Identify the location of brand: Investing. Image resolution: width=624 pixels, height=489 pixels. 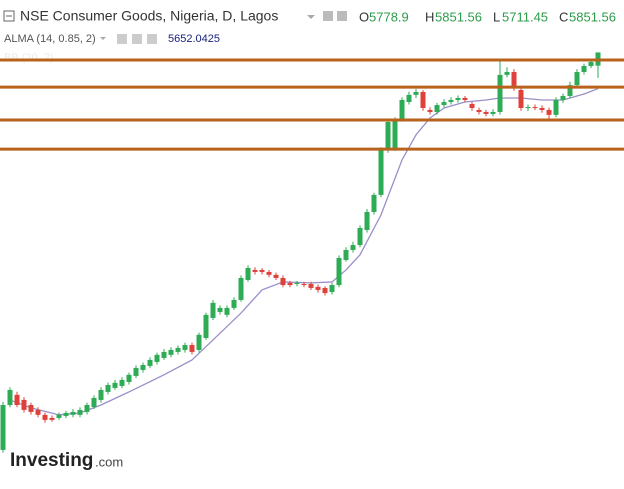
(51, 460).